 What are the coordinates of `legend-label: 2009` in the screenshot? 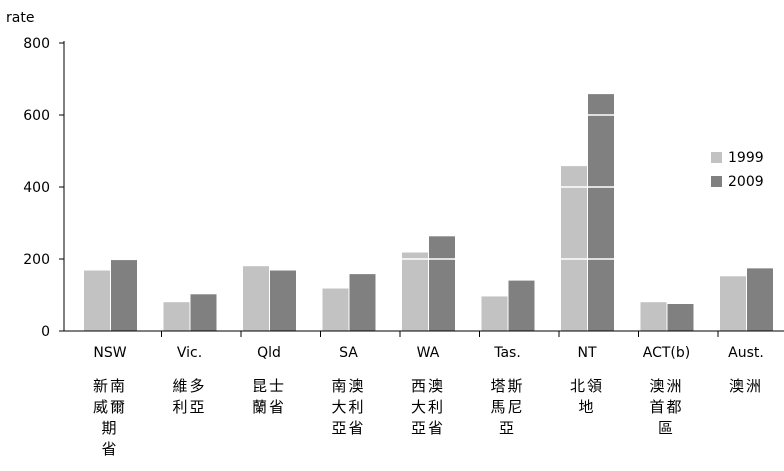 It's located at (746, 182).